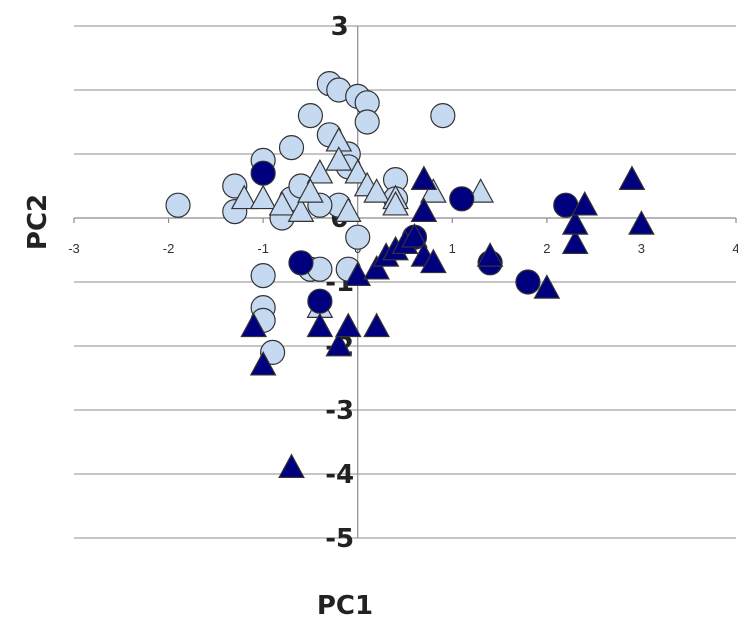  I want to click on x-tick-label: 2, so click(546, 248).